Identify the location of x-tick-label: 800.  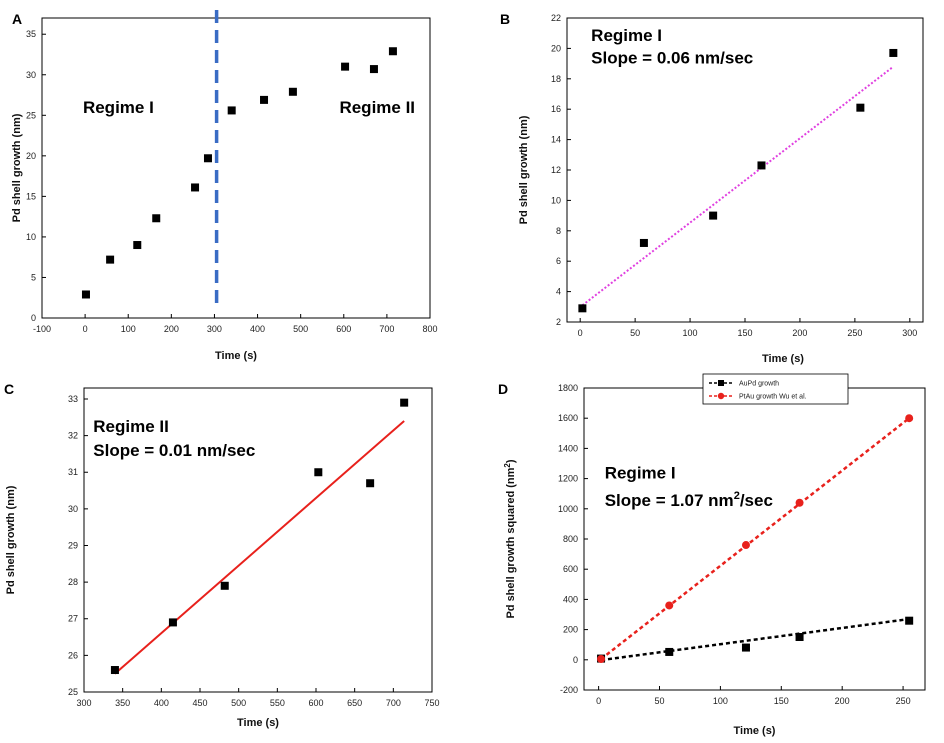
(429, 329).